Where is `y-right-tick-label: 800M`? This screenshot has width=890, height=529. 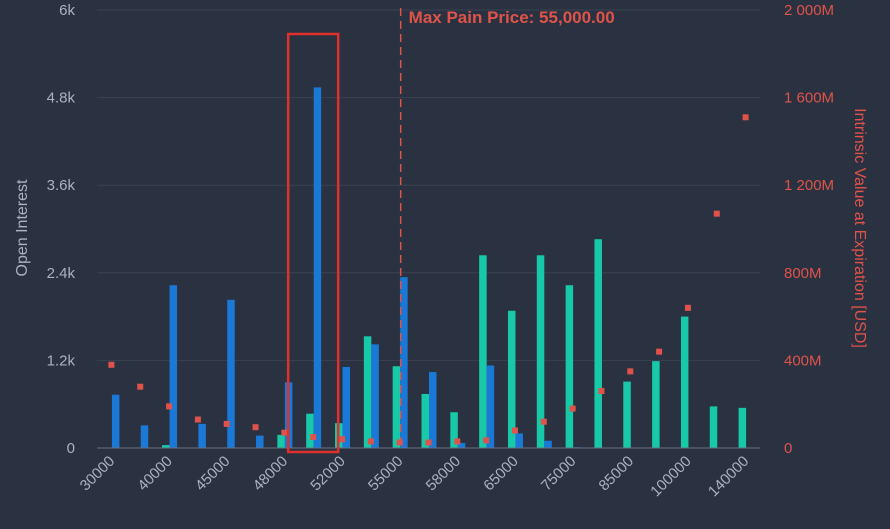 y-right-tick-label: 800M is located at coordinates (803, 273).